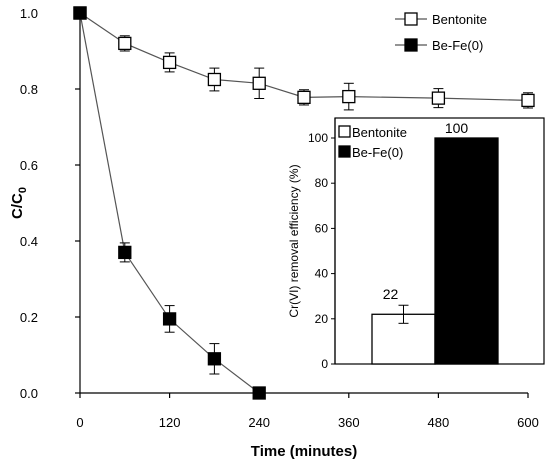 The image size is (550, 467). Describe the element at coordinates (379, 132) in the screenshot. I see `inset-legend-bentonite-label: Bentonite` at that location.